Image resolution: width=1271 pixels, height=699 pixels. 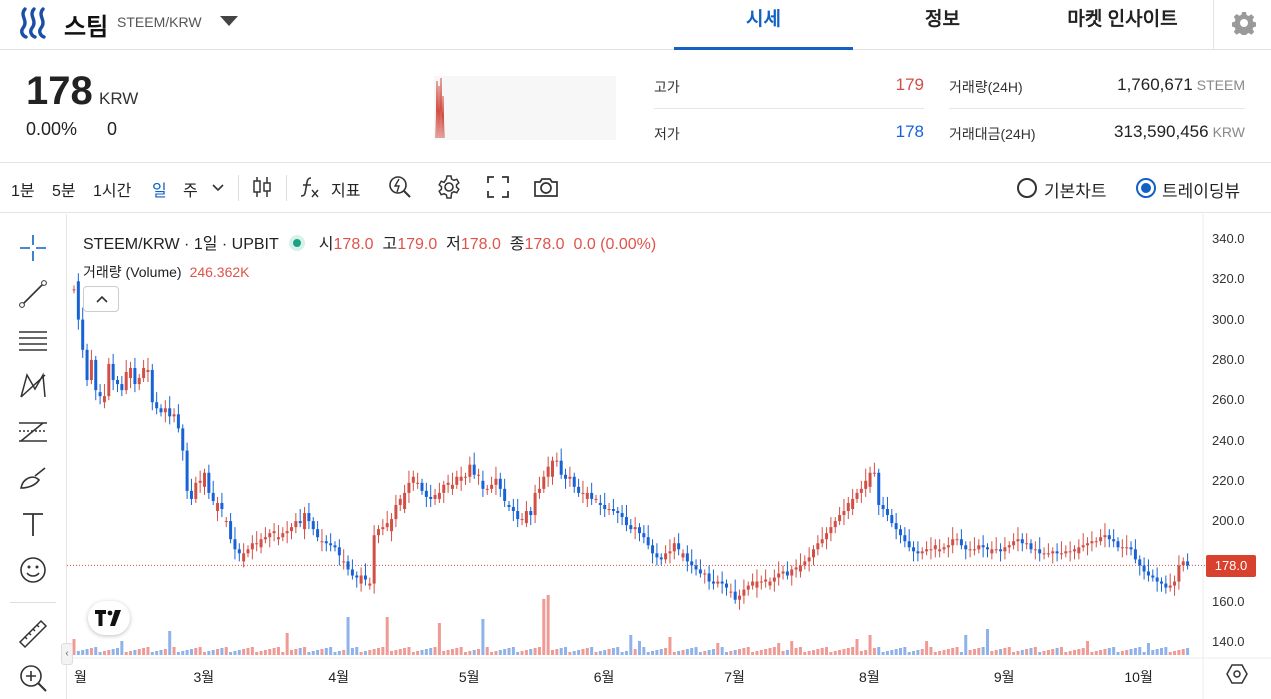 I want to click on trend-line-icon, so click(x=33, y=294).